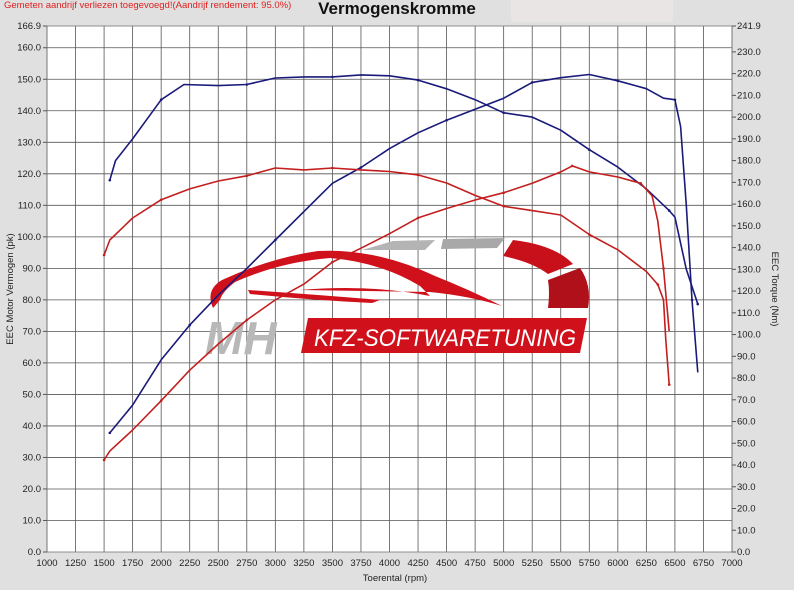  What do you see at coordinates (703, 563) in the screenshot?
I see `x-tick-label: 6750` at bounding box center [703, 563].